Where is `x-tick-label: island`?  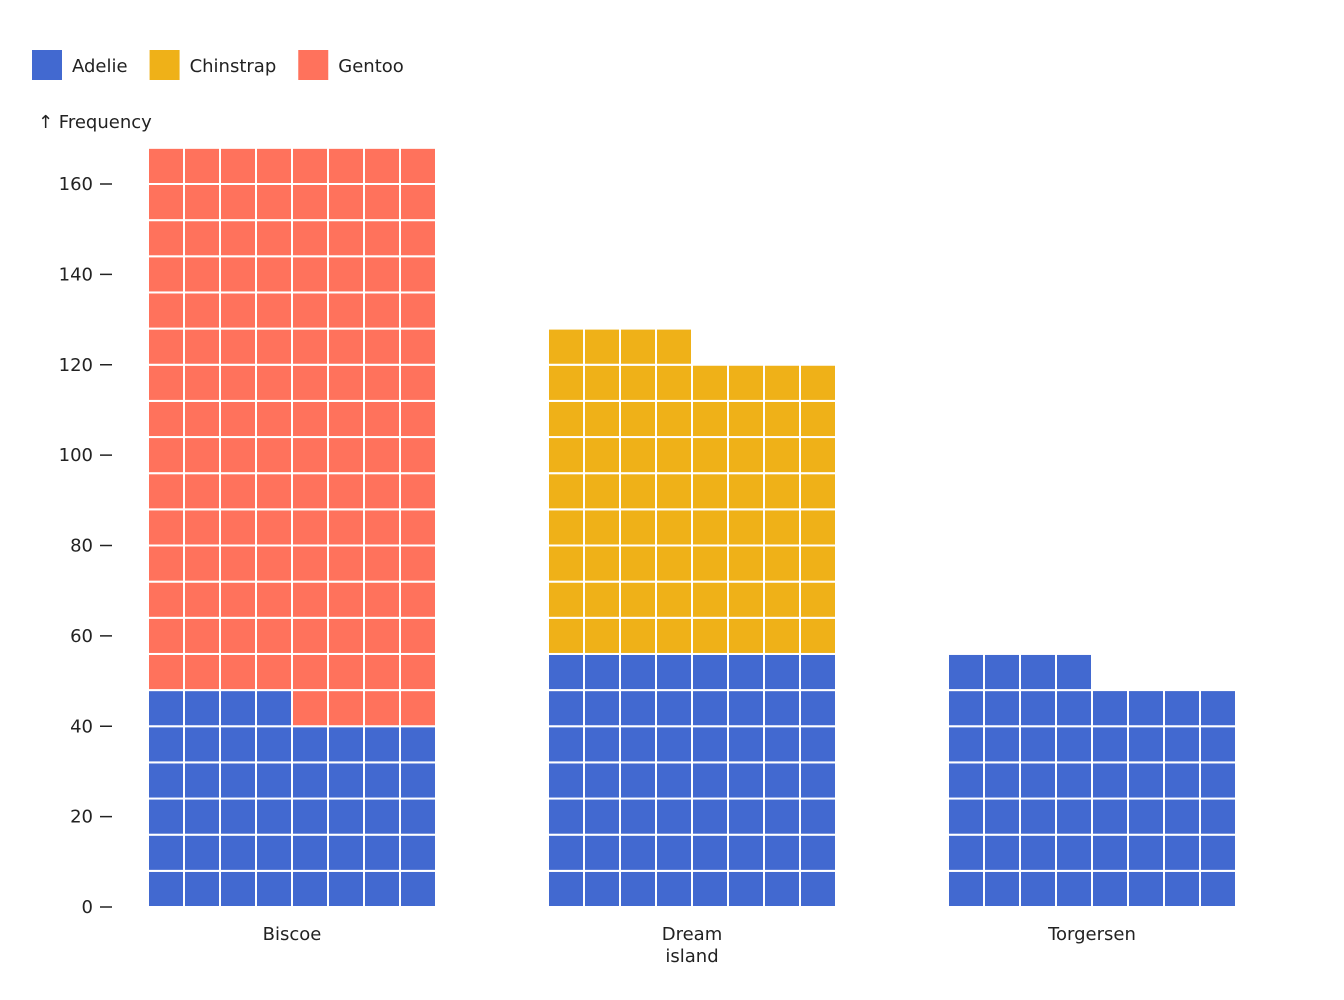 x-tick-label: island is located at coordinates (691, 956).